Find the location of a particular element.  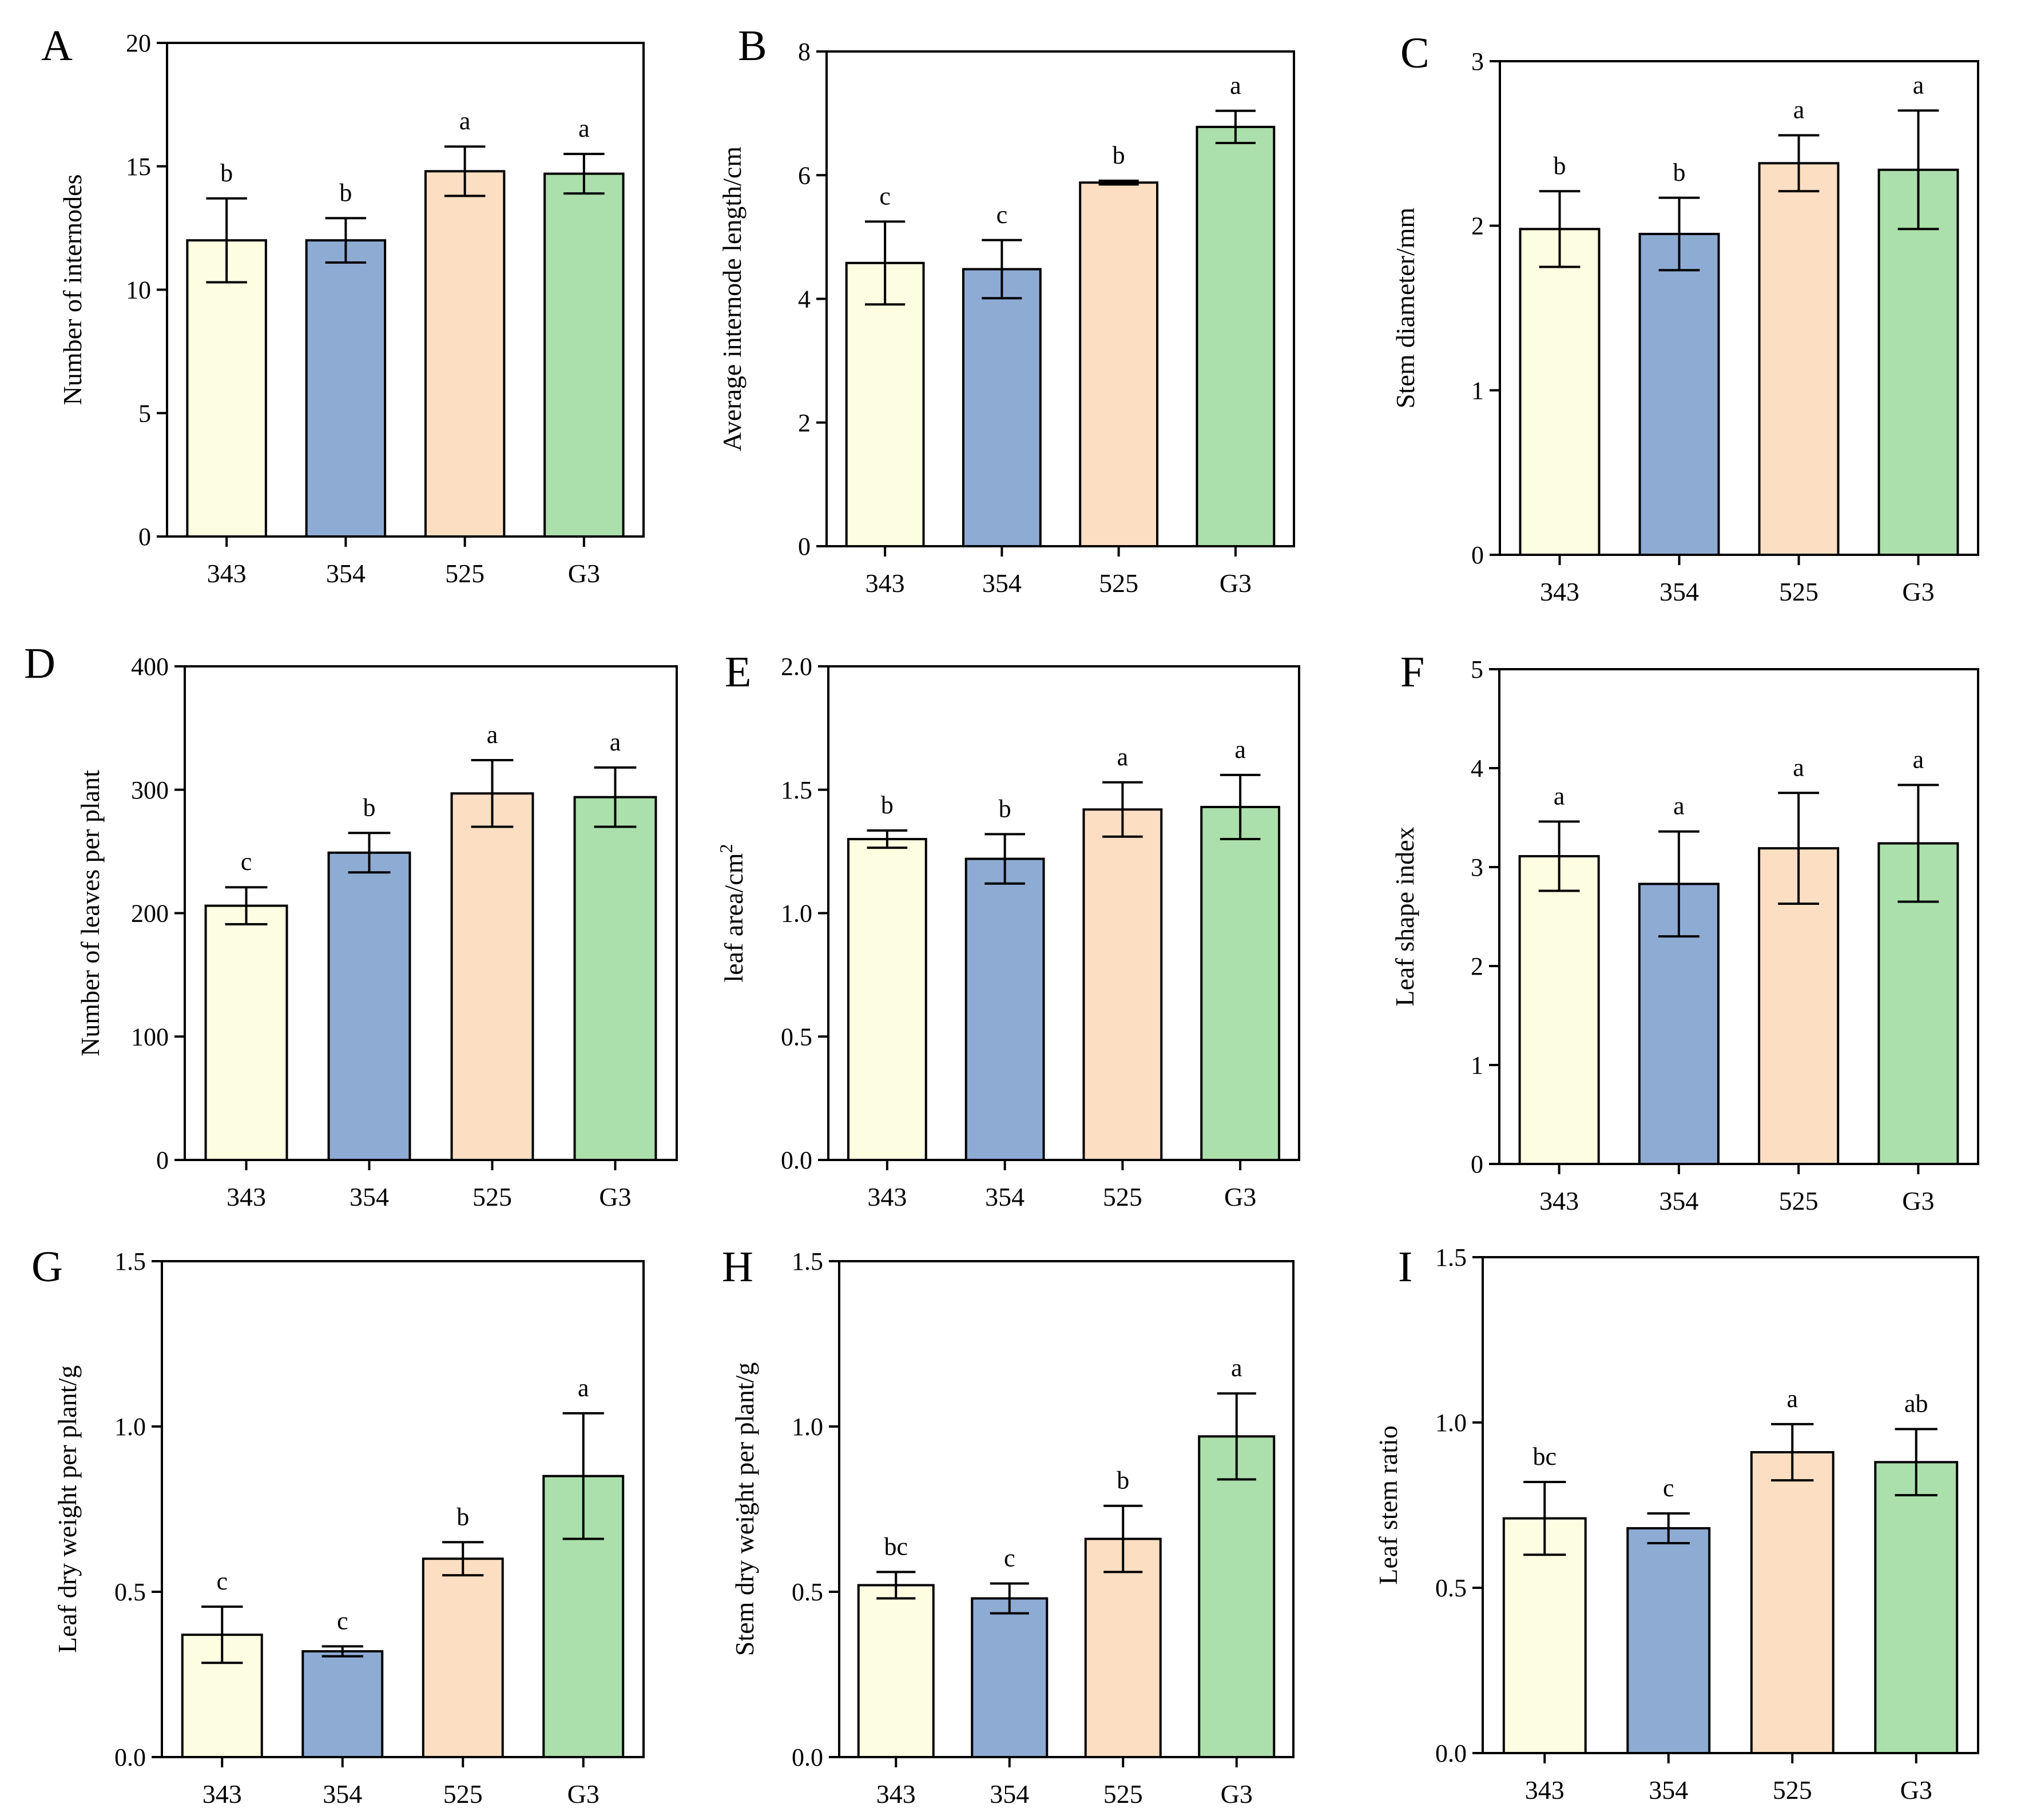

y-tick-label: 400 is located at coordinates (150, 667).